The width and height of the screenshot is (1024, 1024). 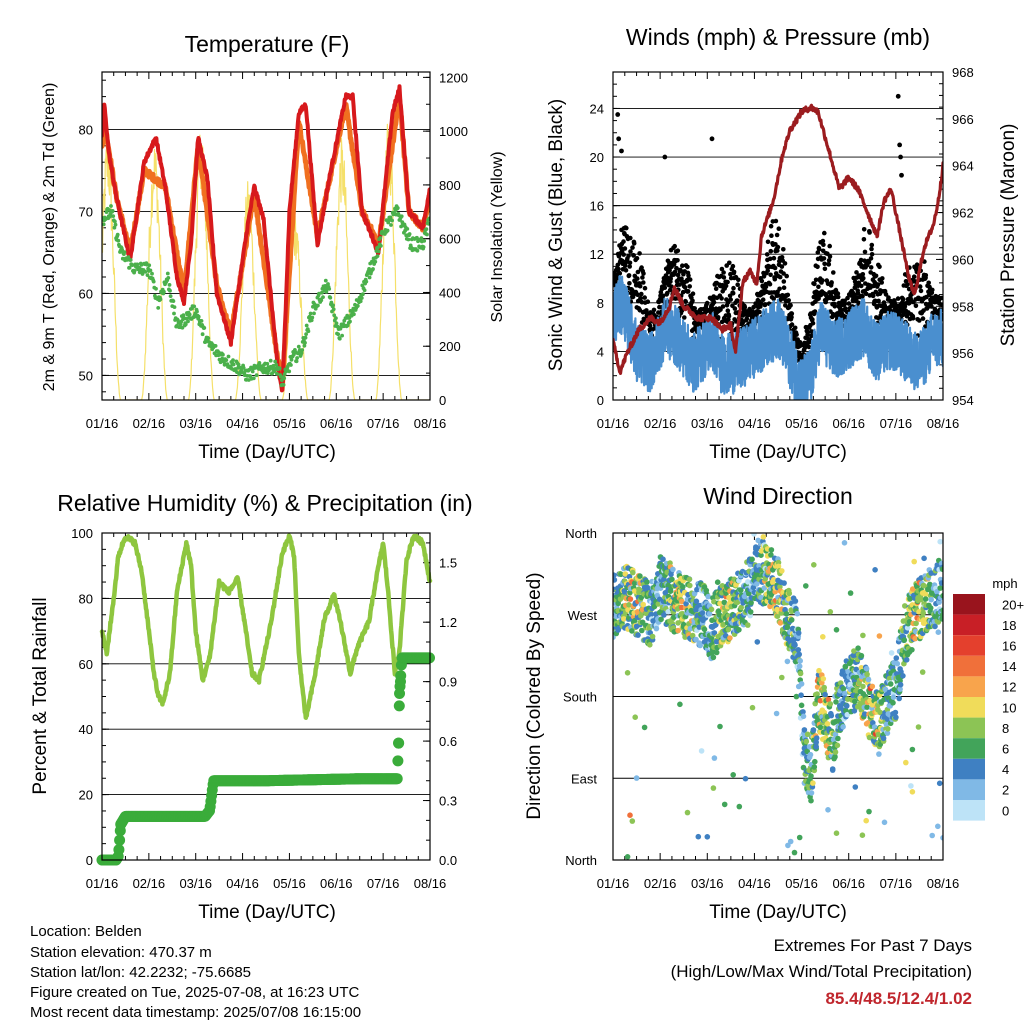 I want to click on direction-tick-label: South, so click(x=580, y=697).